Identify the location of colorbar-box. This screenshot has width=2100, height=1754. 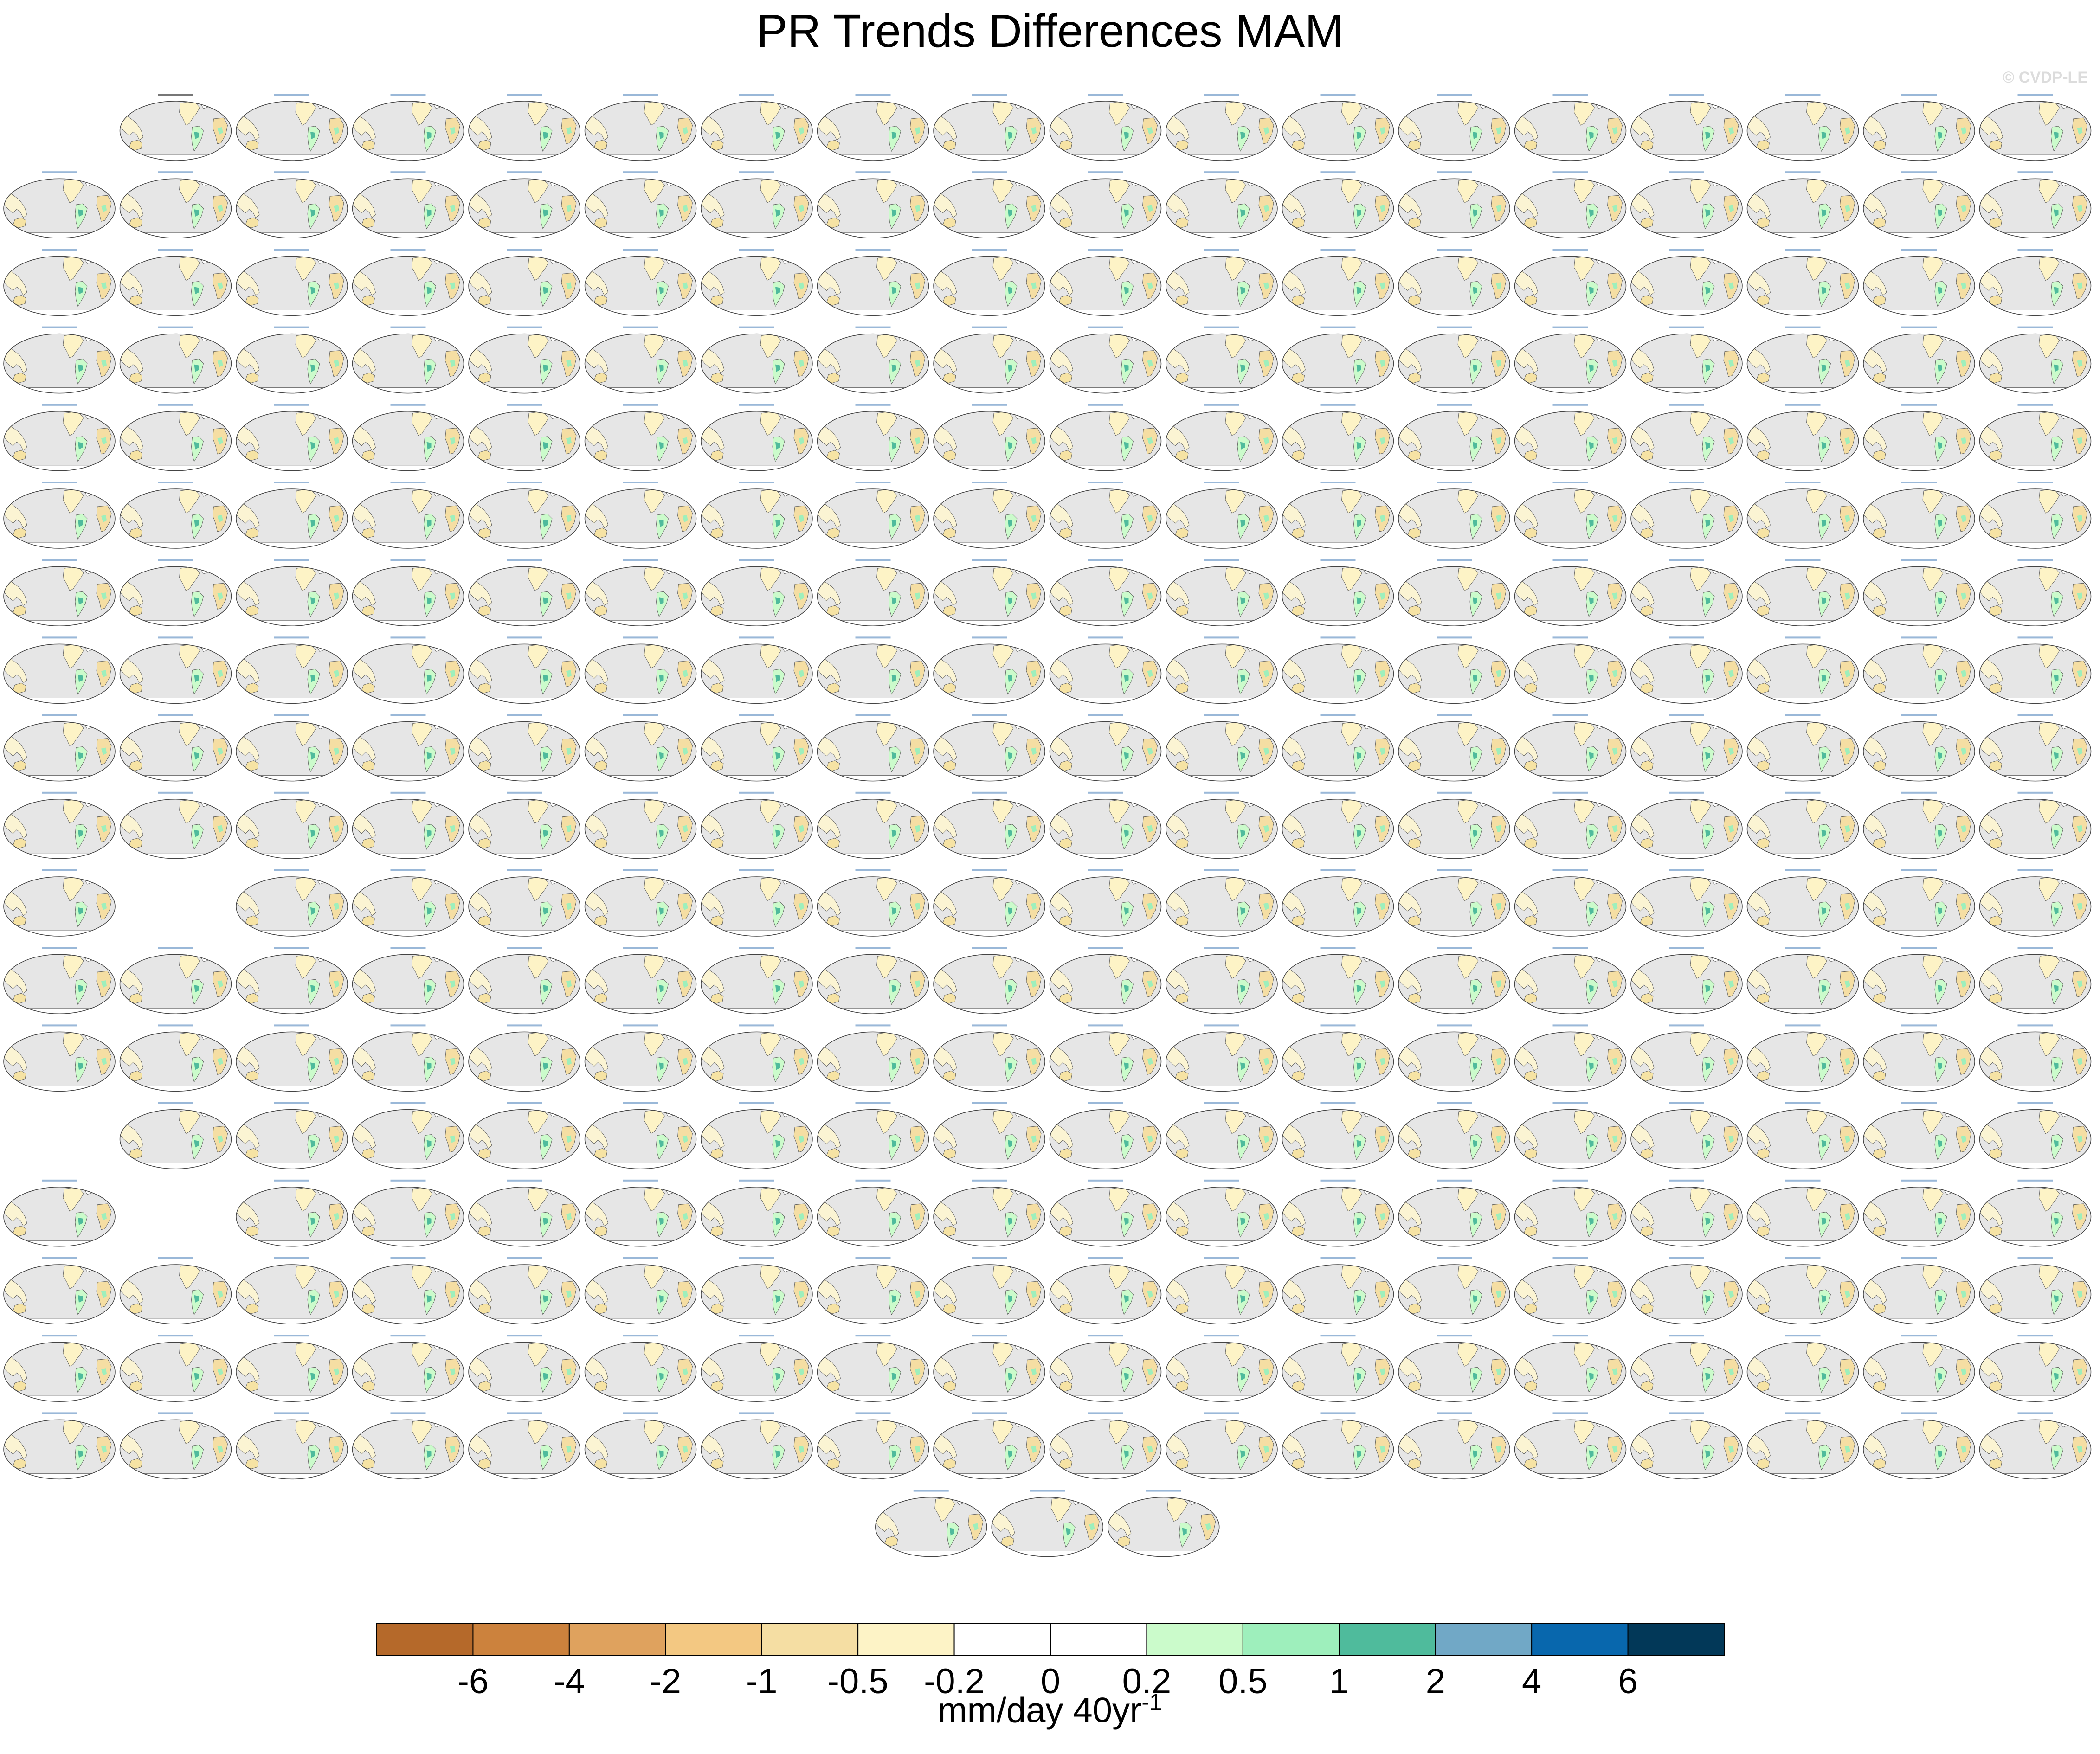
(425, 1639).